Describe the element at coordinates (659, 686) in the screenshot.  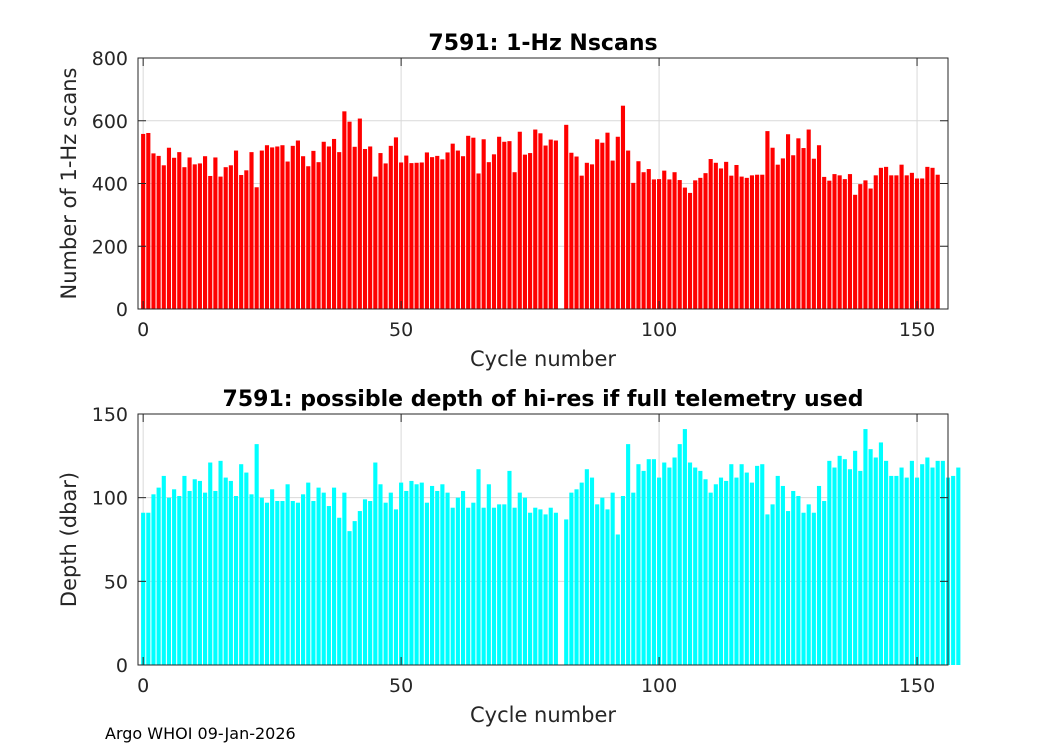
I see `bottom-xtick-label: 100` at that location.